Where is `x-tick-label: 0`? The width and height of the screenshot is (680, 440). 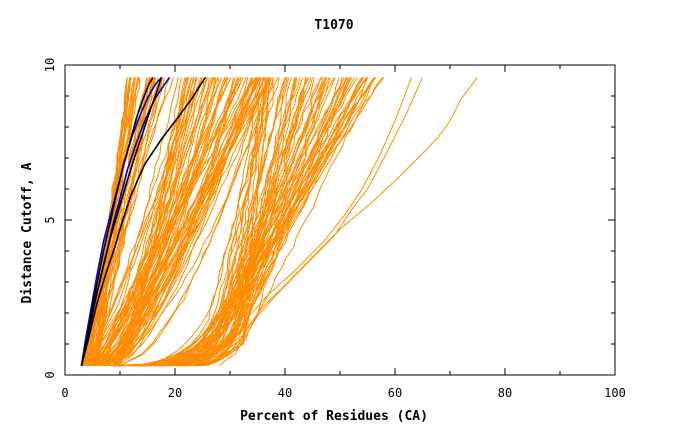 x-tick-label: 0 is located at coordinates (64, 393).